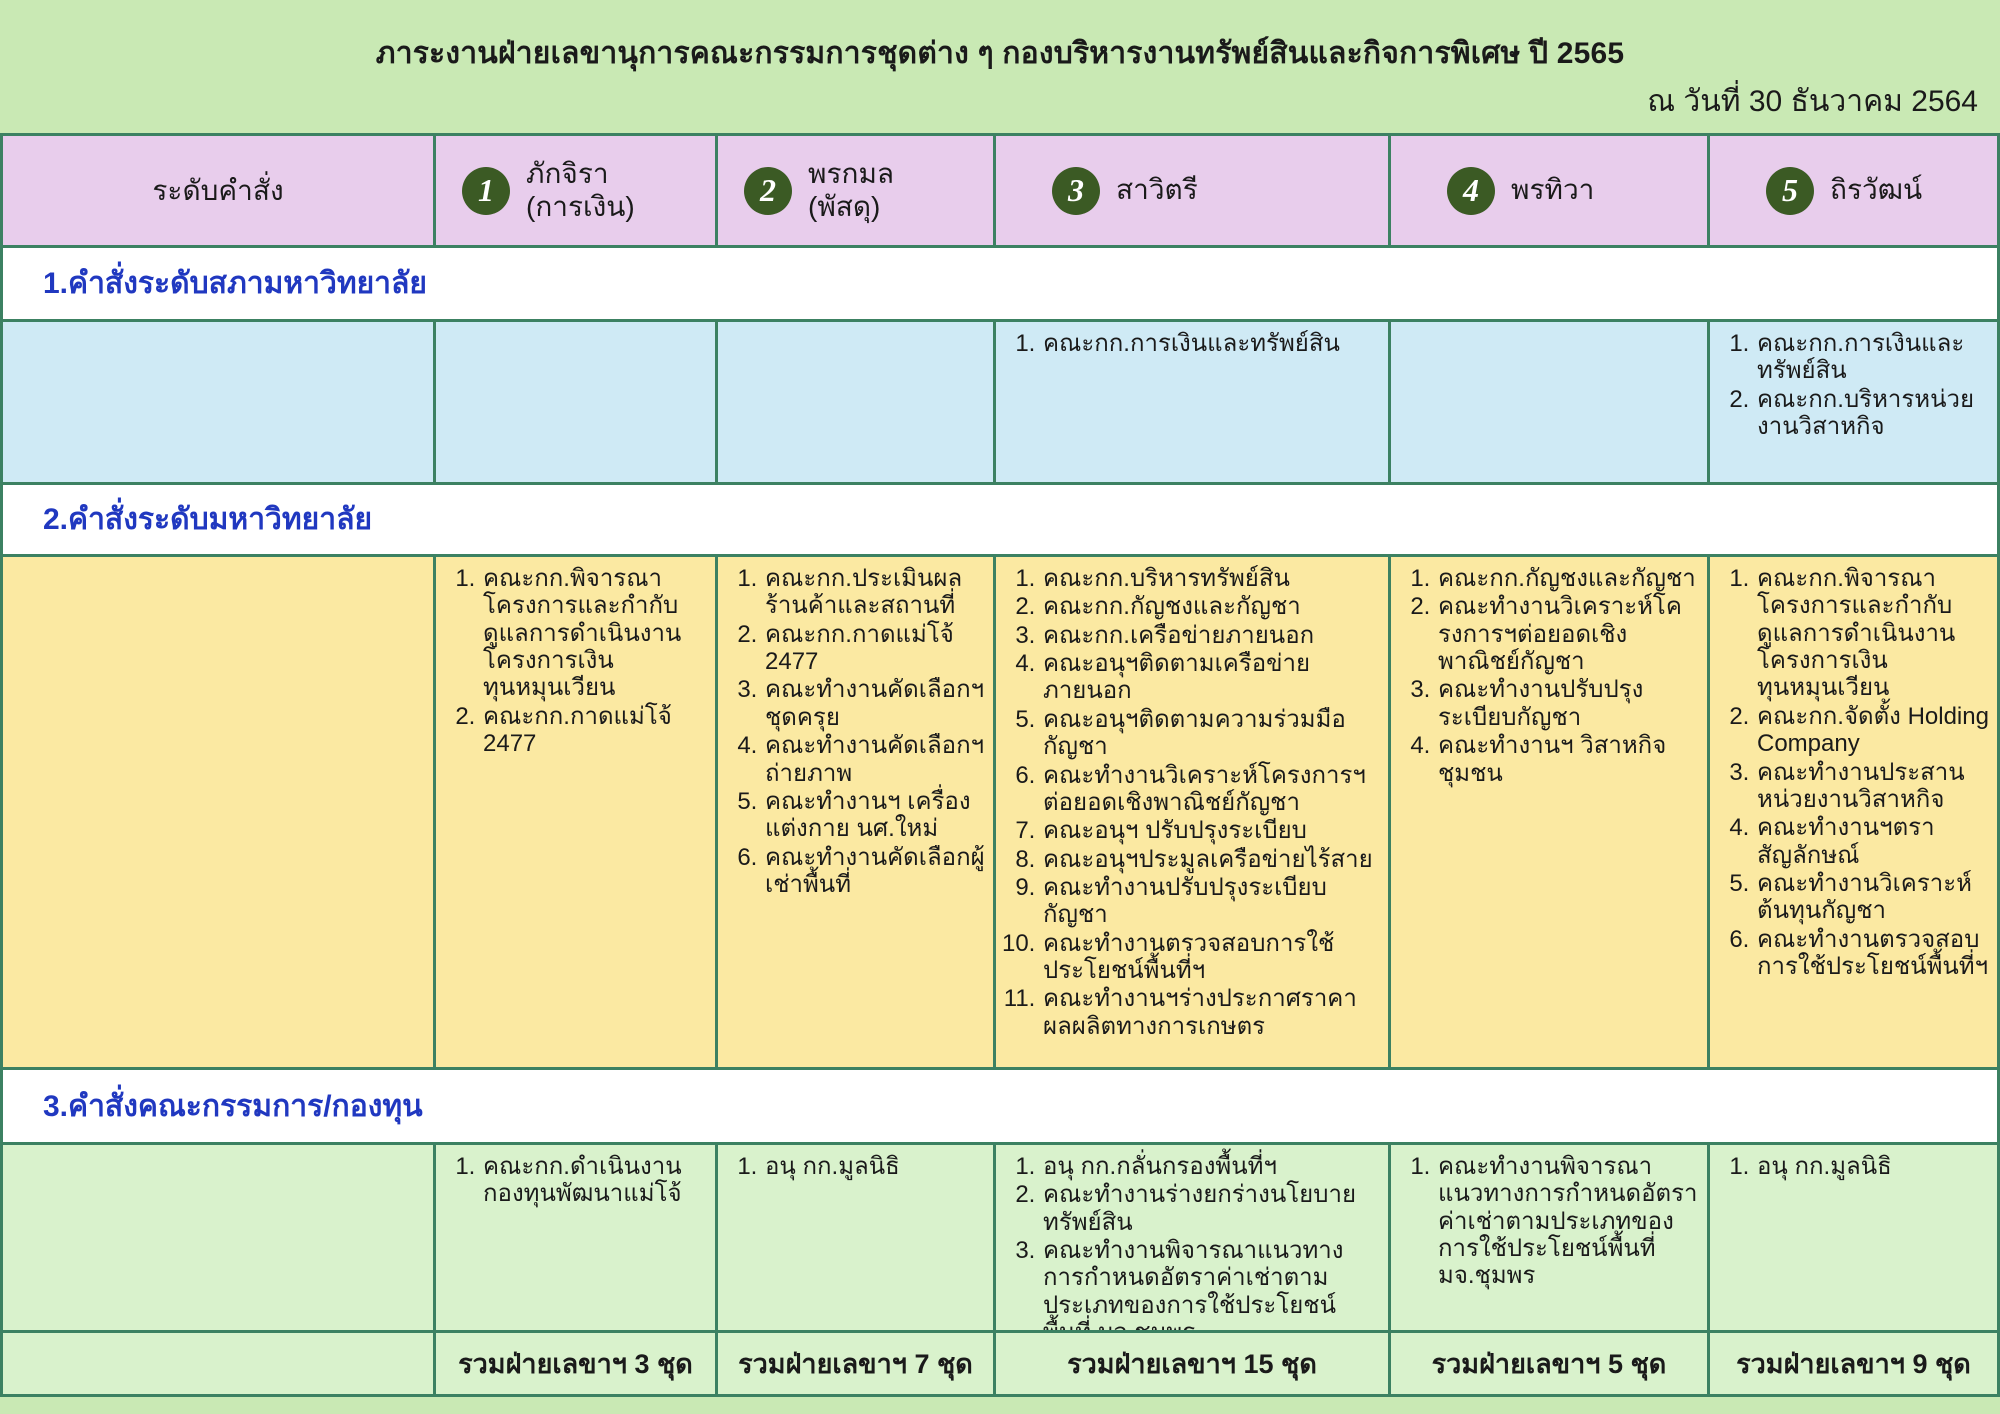  Describe the element at coordinates (1000, 1106) in the screenshot. I see `section-band-committee-fund-orders: 3.คำสั่งคณะกรรมการ/กองทุน` at that location.